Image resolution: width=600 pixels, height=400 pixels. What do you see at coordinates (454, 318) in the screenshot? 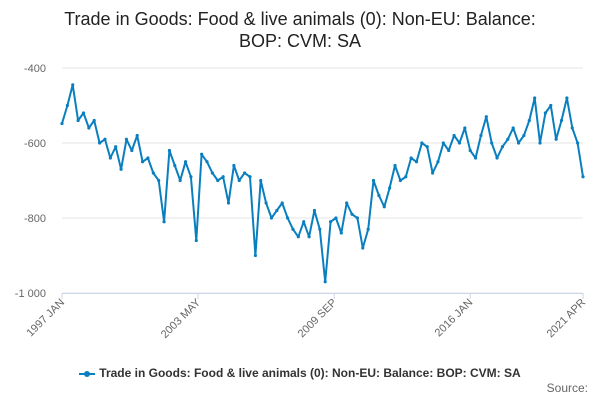
I see `x-tick-label: 2016 JAN` at bounding box center [454, 318].